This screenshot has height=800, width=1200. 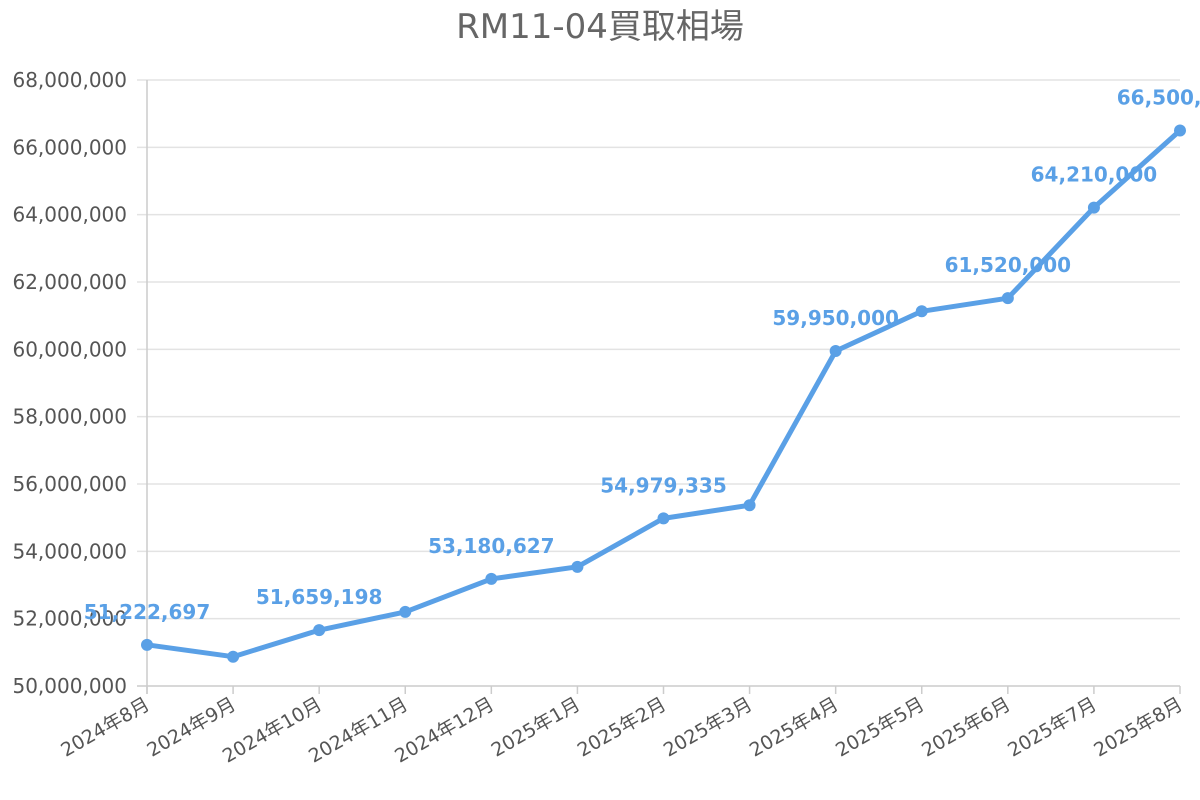 I want to click on x-tick-label: 2025年1月, so click(x=536, y=727).